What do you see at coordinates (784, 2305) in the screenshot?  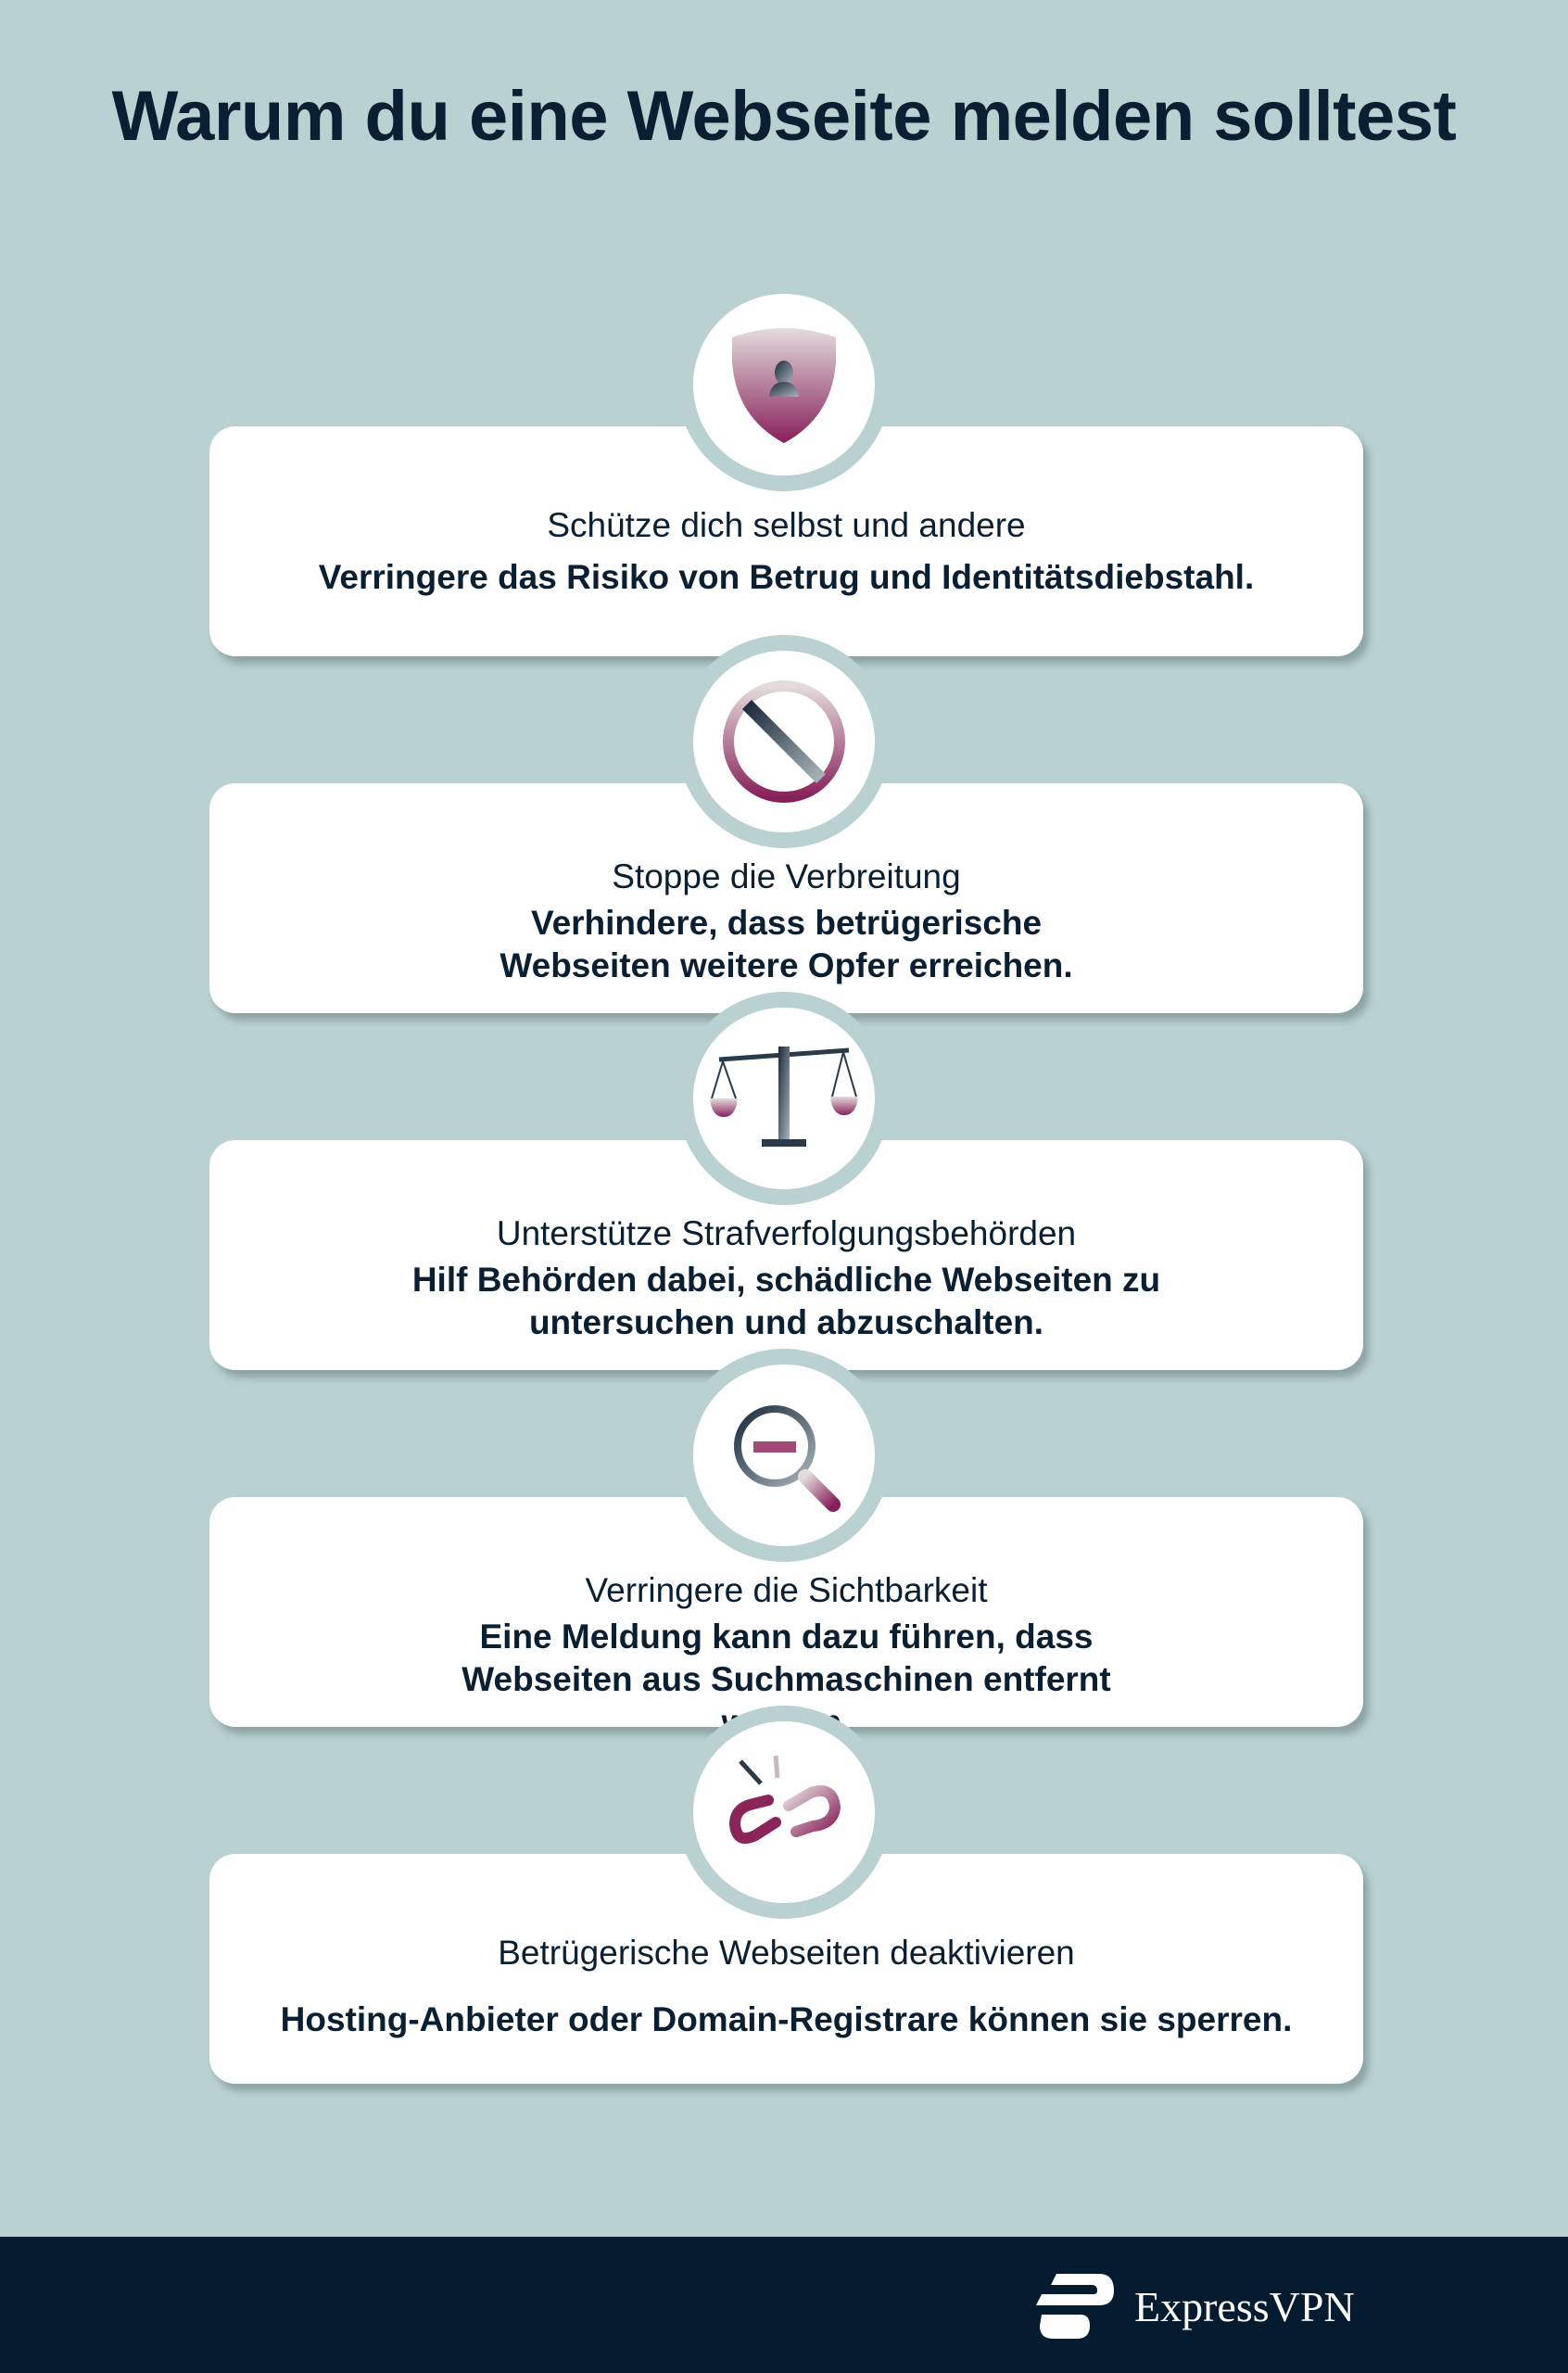 I see `footer: ExpressVPN` at bounding box center [784, 2305].